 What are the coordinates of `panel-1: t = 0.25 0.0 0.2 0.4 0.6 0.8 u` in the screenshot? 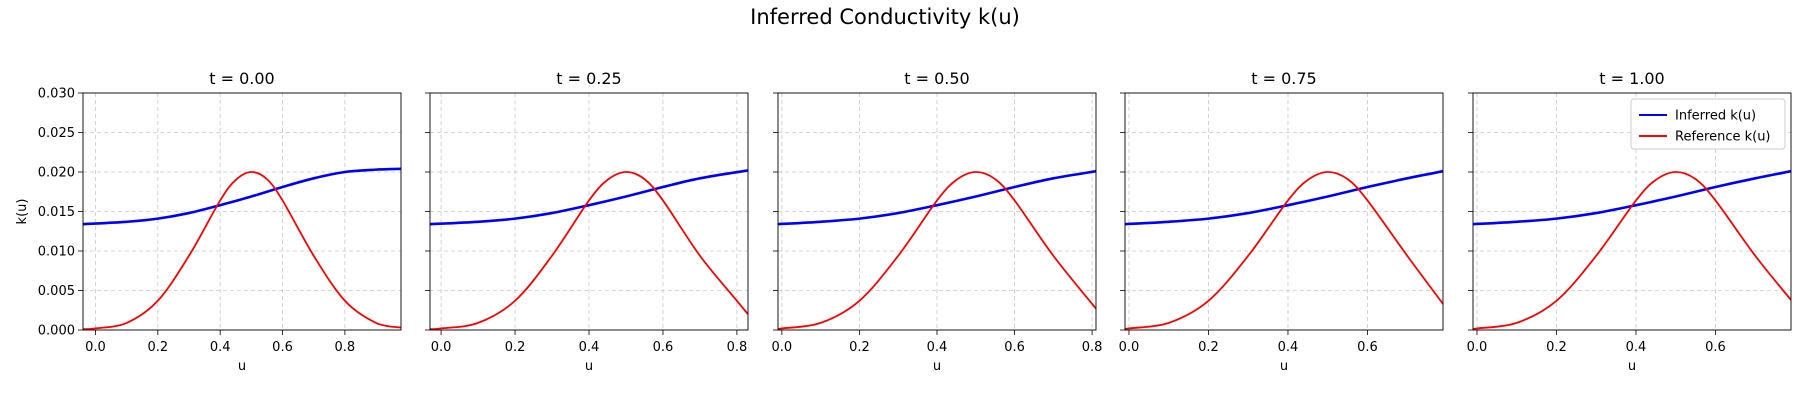 It's located at (587, 221).